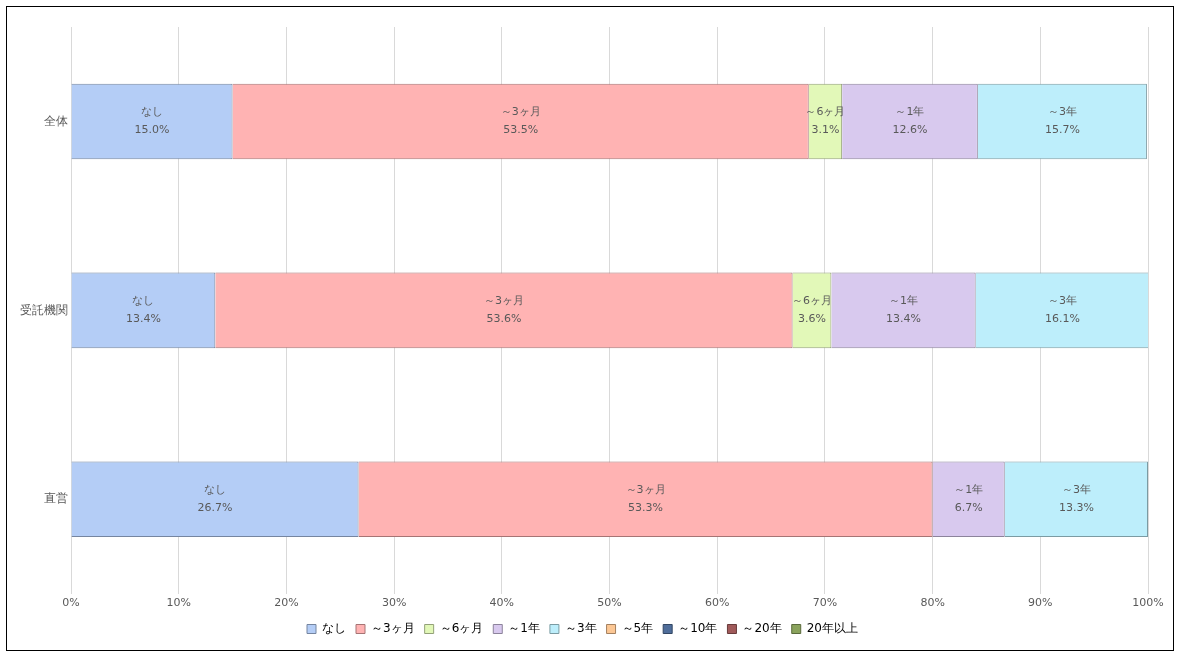  Describe the element at coordinates (215, 508) in the screenshot. I see `data-label: 26.7%` at that location.